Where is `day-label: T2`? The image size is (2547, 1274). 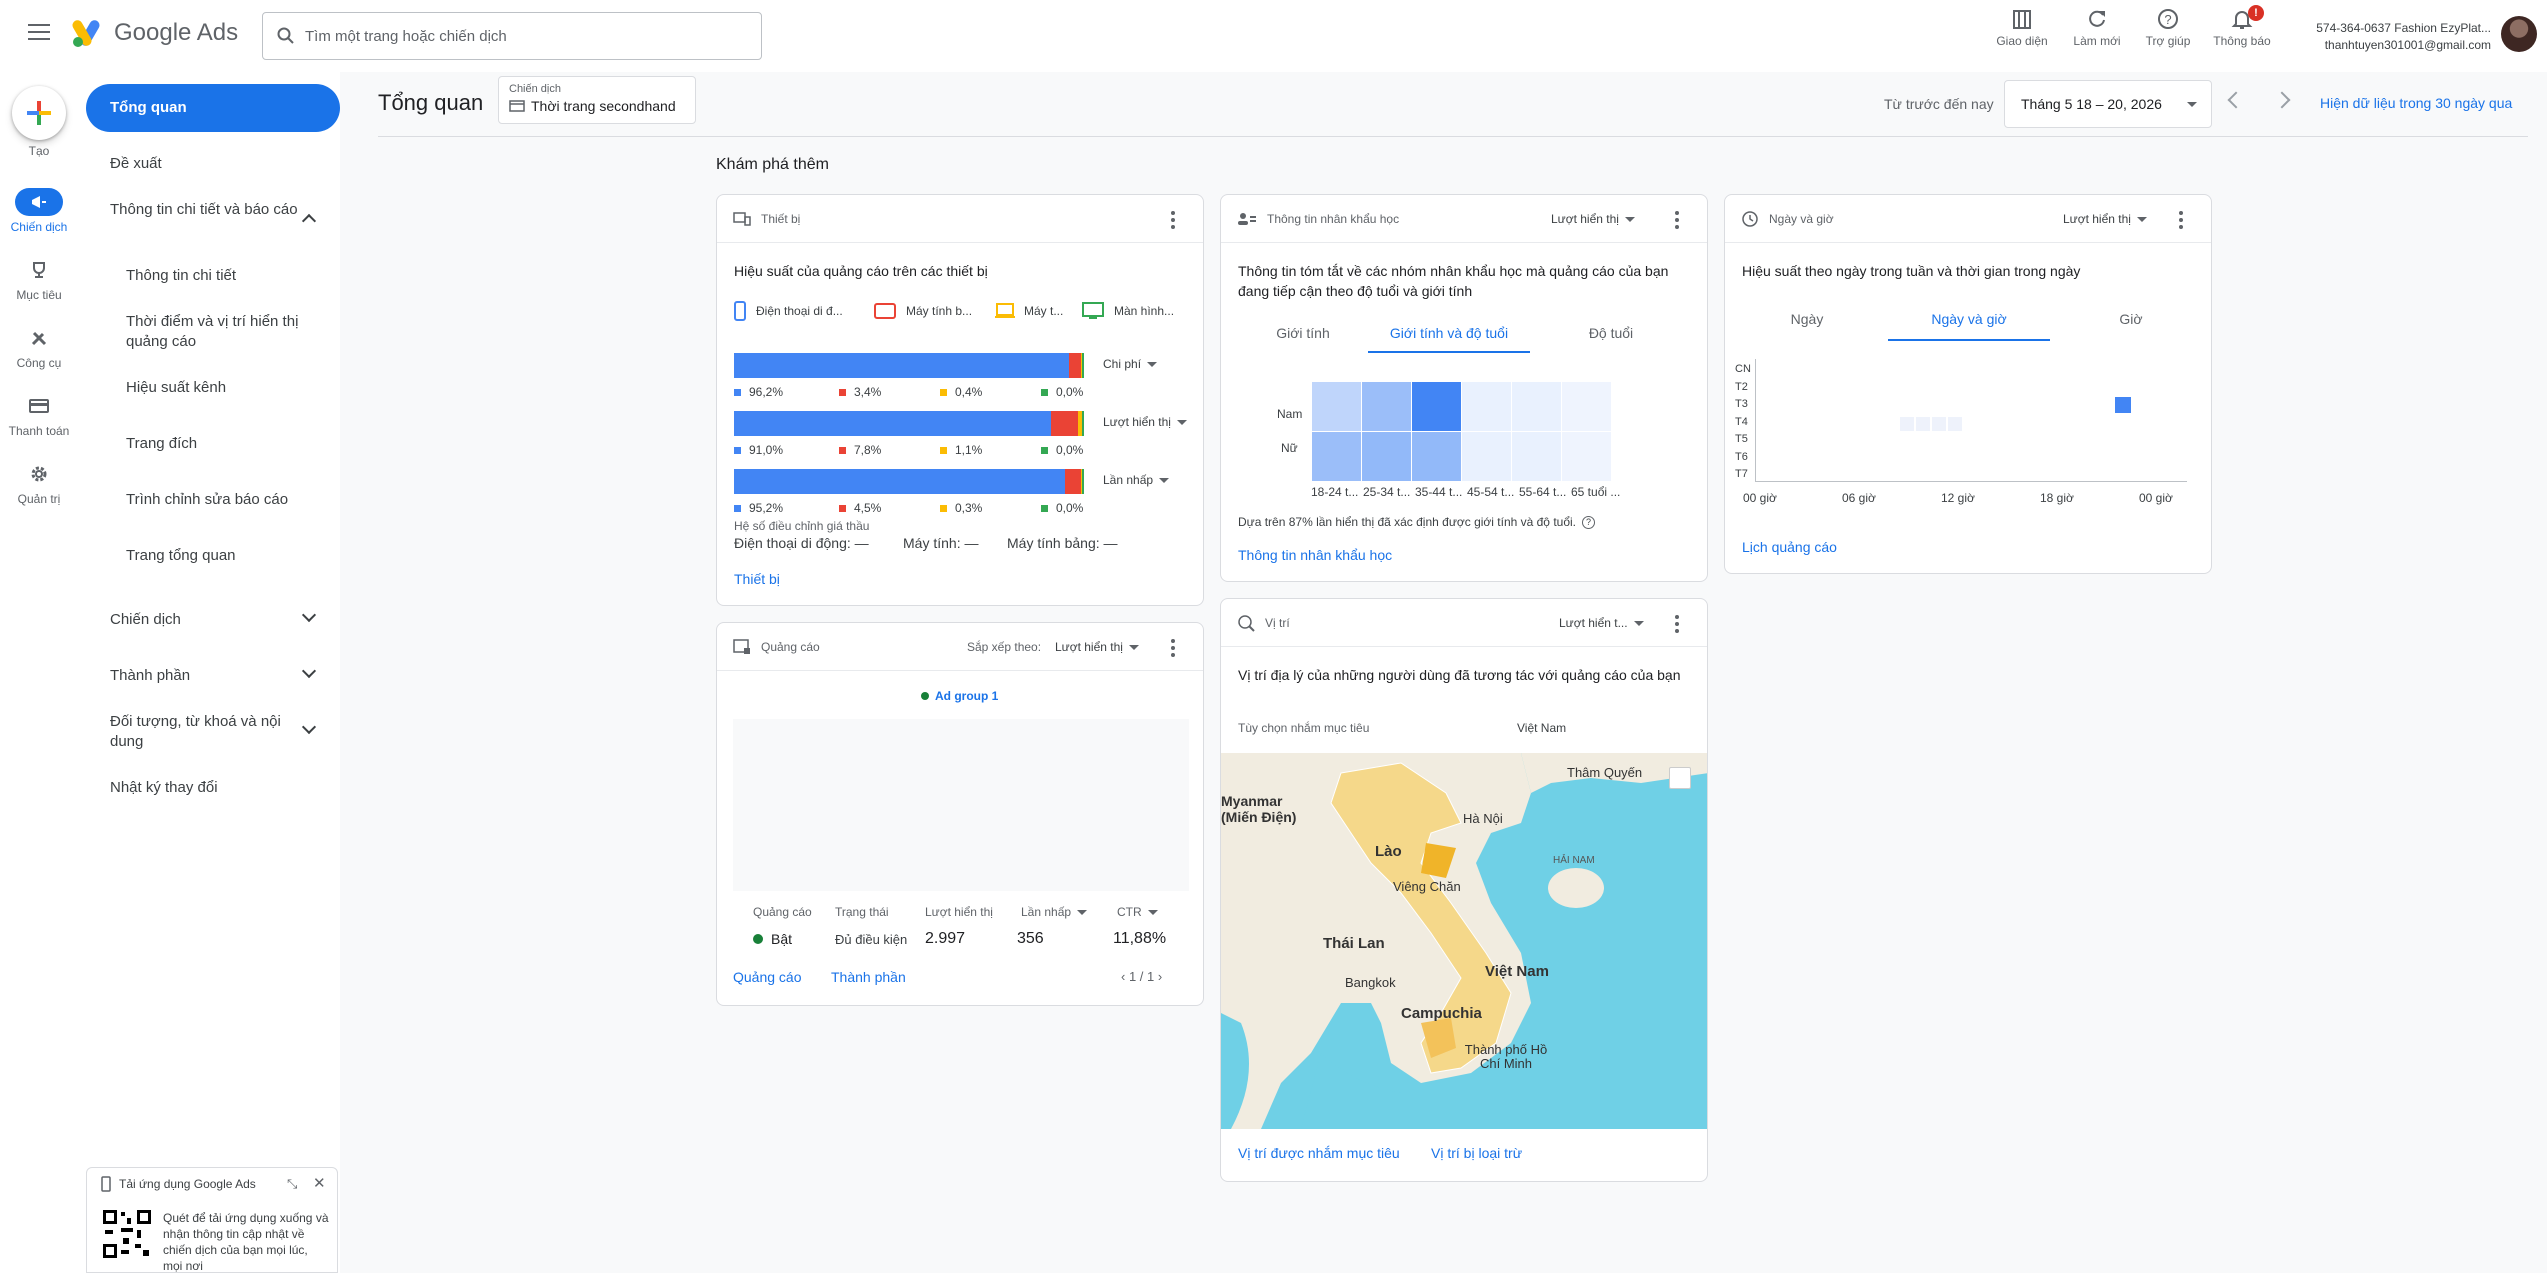 day-label: T2 is located at coordinates (1741, 386).